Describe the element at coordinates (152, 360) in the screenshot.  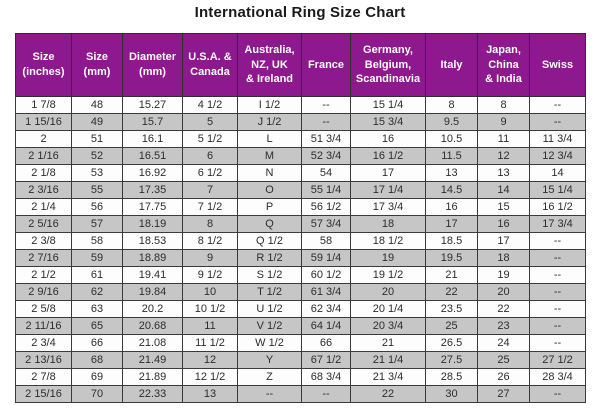
I see `table-cell: 21.49` at that location.